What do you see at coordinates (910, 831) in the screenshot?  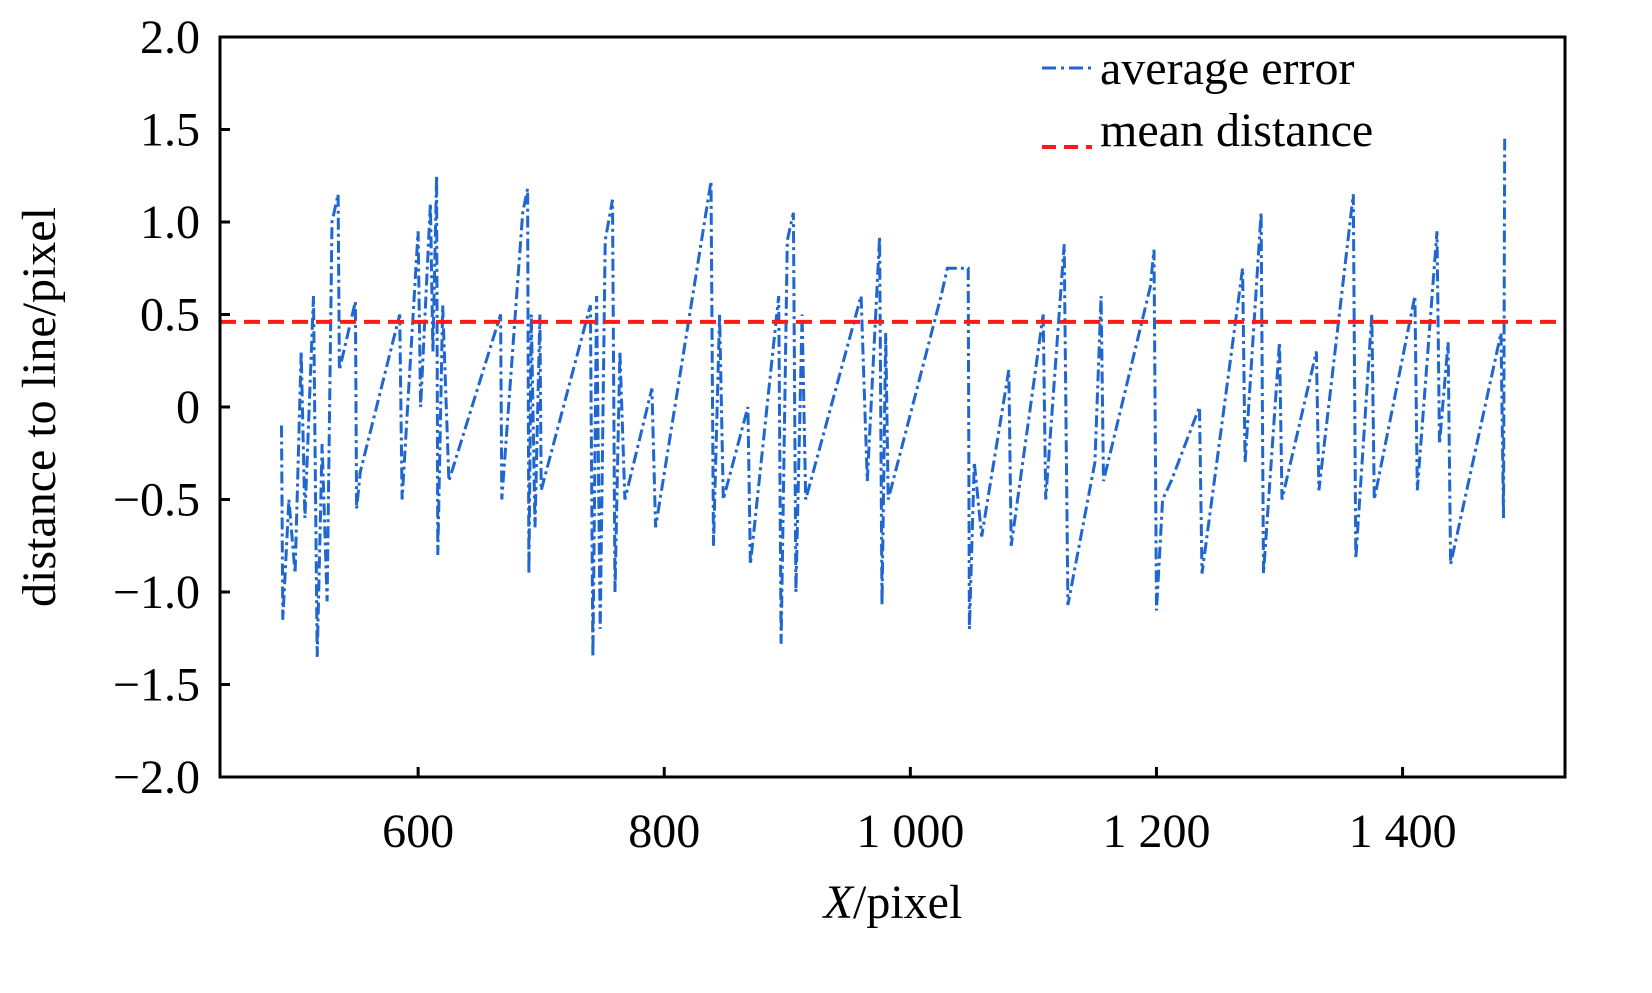 I see `x-tick-label: 1 000` at bounding box center [910, 831].